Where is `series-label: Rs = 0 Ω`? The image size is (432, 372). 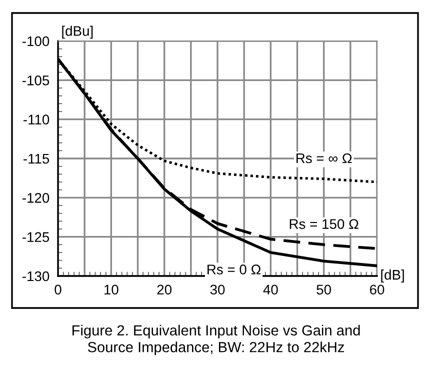
series-label: Rs = 0 Ω is located at coordinates (234, 269).